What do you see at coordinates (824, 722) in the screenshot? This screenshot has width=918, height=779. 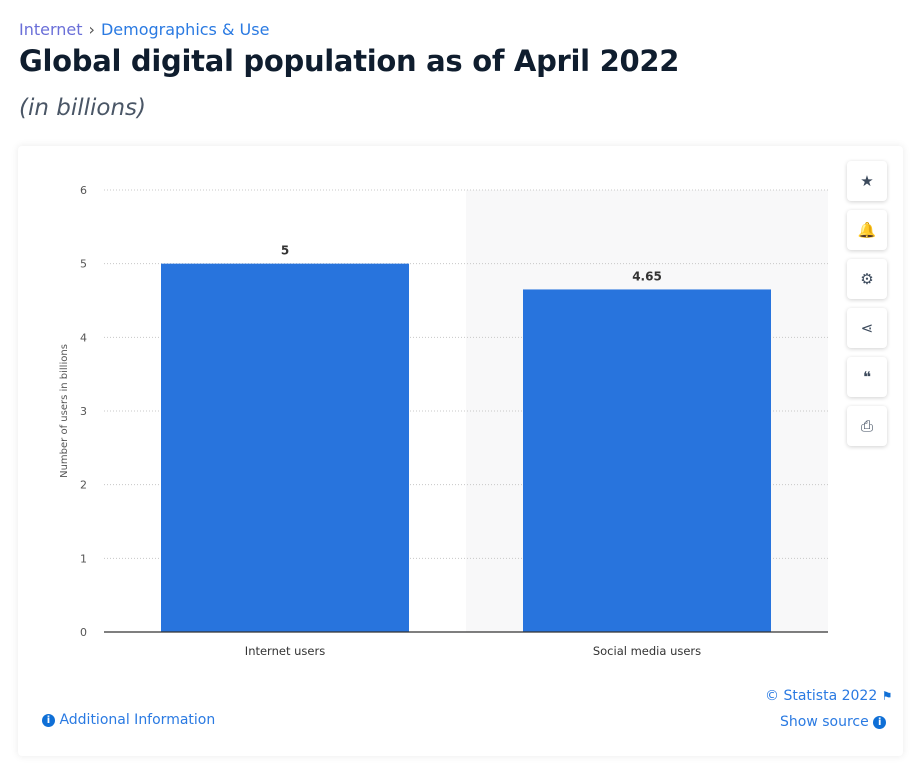 I see `show-source-label: Show source` at bounding box center [824, 722].